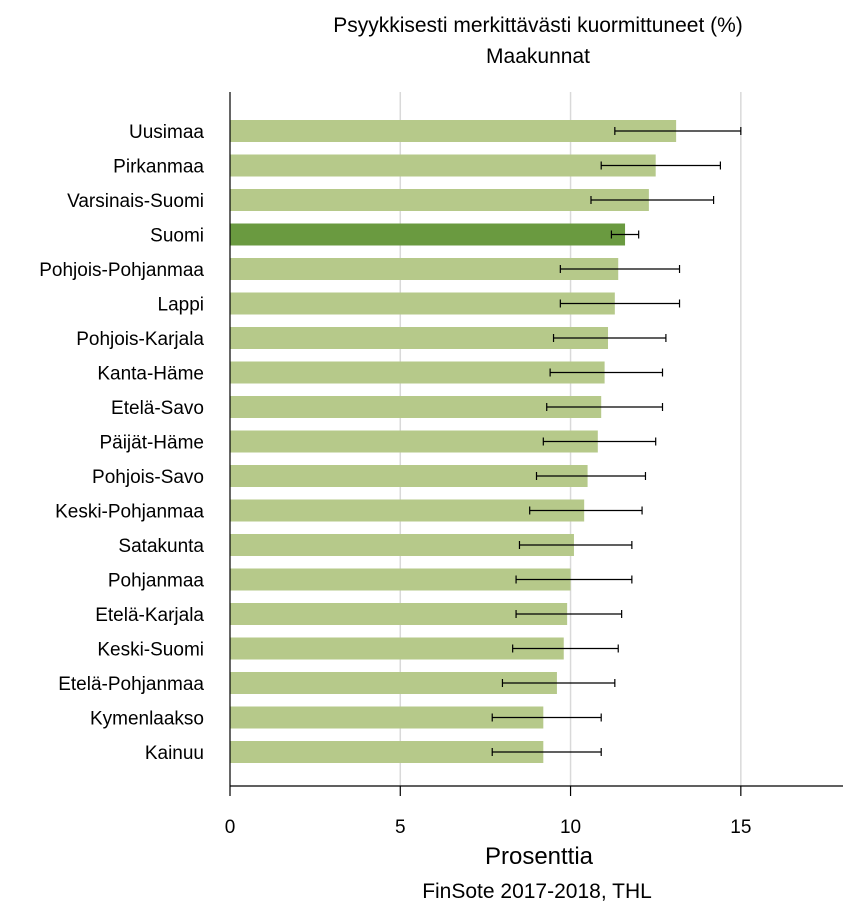  Describe the element at coordinates (158, 167) in the screenshot. I see `category-label-pirkanmaa: Pirkanmaa` at that location.